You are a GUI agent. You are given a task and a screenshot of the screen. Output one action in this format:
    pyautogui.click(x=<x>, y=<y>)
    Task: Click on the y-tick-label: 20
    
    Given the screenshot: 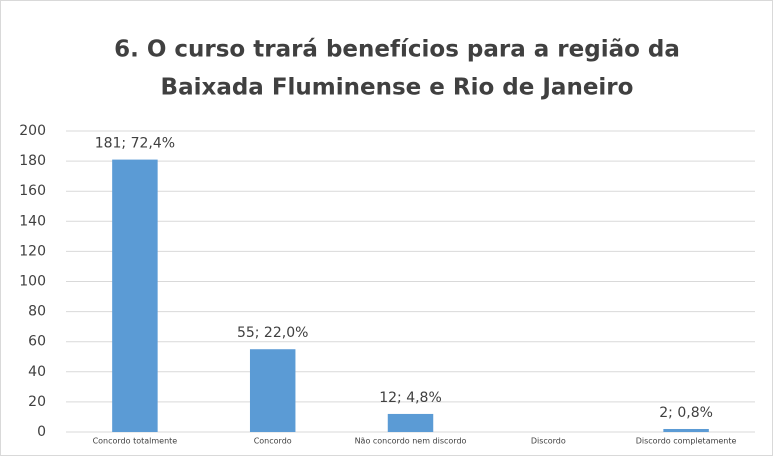 What is the action you would take?
    pyautogui.click(x=37, y=402)
    